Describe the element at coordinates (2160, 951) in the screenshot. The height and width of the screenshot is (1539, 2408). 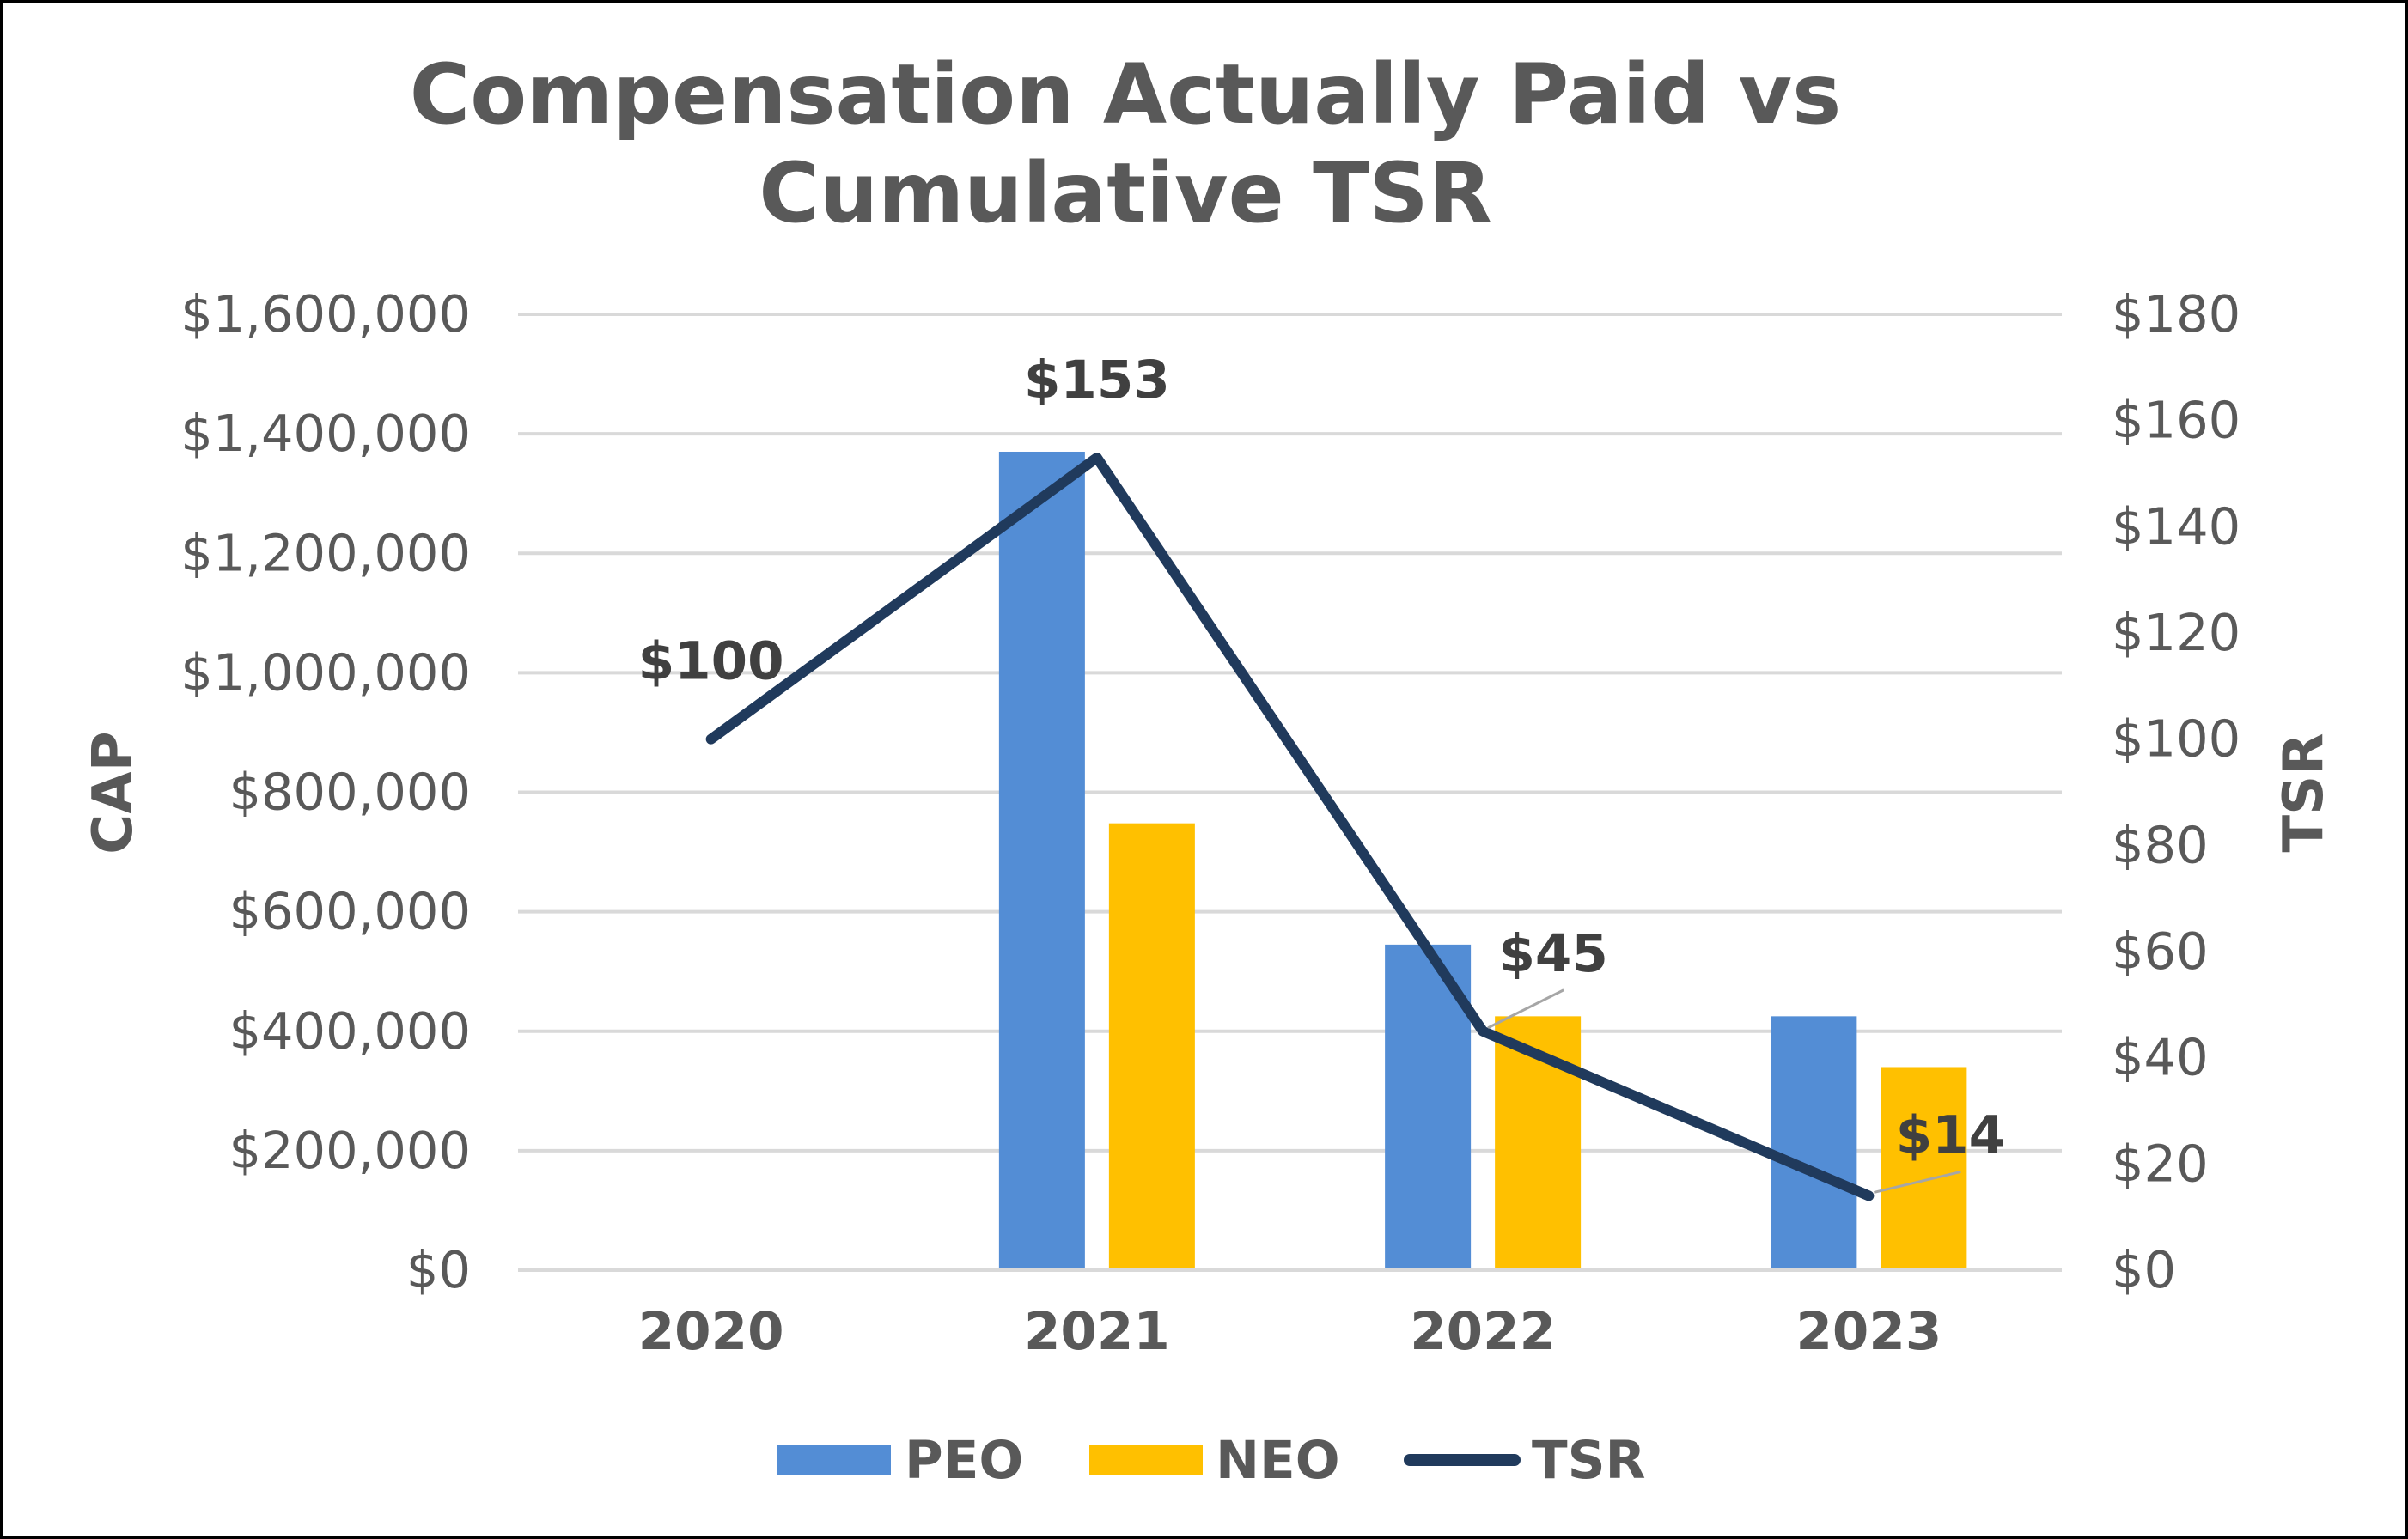
I see `right-tick-label: $60` at that location.